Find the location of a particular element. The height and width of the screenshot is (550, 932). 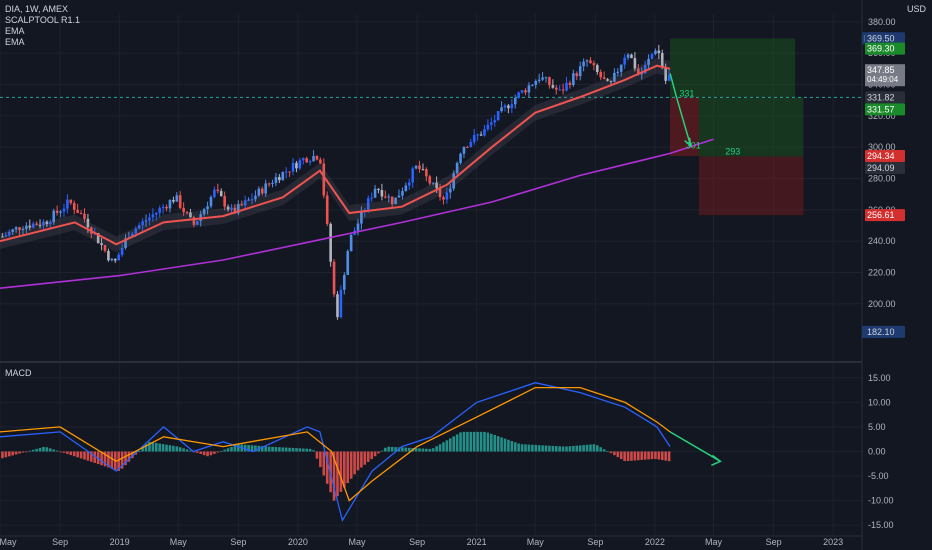

loss-zone-short is located at coordinates (751, 186).